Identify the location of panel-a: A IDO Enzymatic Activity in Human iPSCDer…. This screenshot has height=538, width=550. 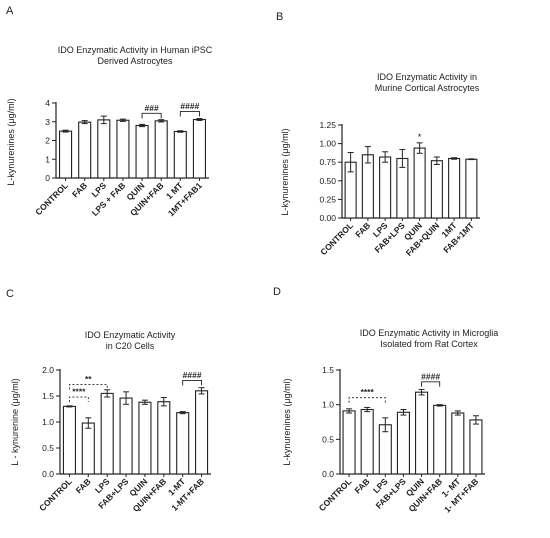
(109, 111).